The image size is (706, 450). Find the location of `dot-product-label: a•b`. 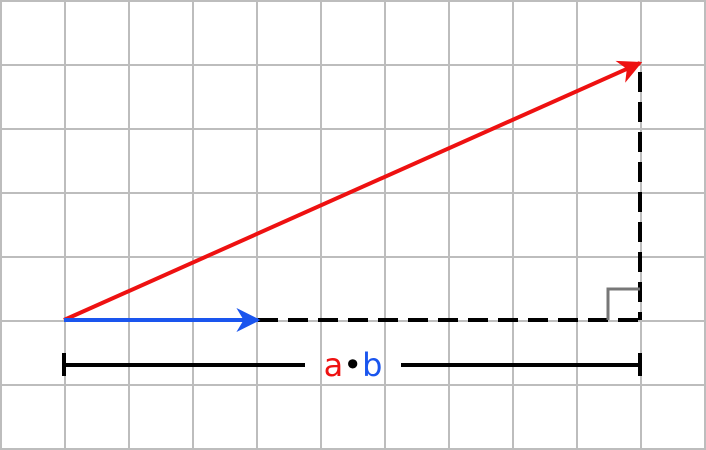

dot-product-label: a•b is located at coordinates (353, 365).